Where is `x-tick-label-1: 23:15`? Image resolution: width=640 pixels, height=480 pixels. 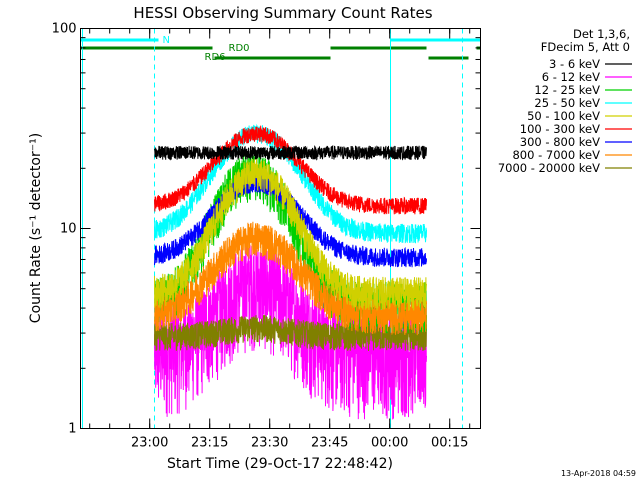
x-tick-label-1: 23:15 is located at coordinates (209, 443).